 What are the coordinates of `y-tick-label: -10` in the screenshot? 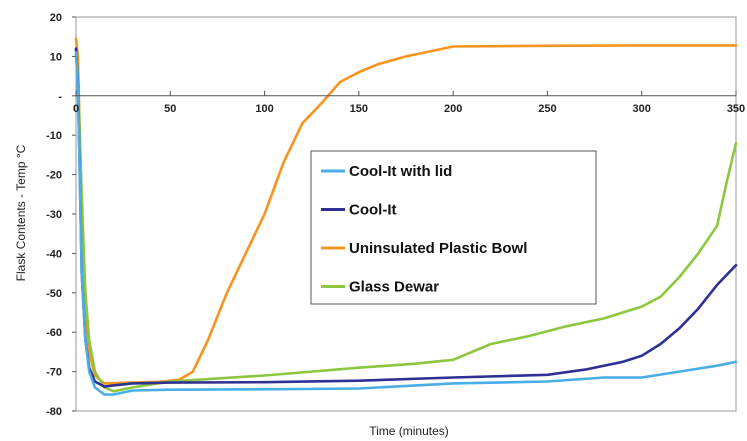 It's located at (54, 136).